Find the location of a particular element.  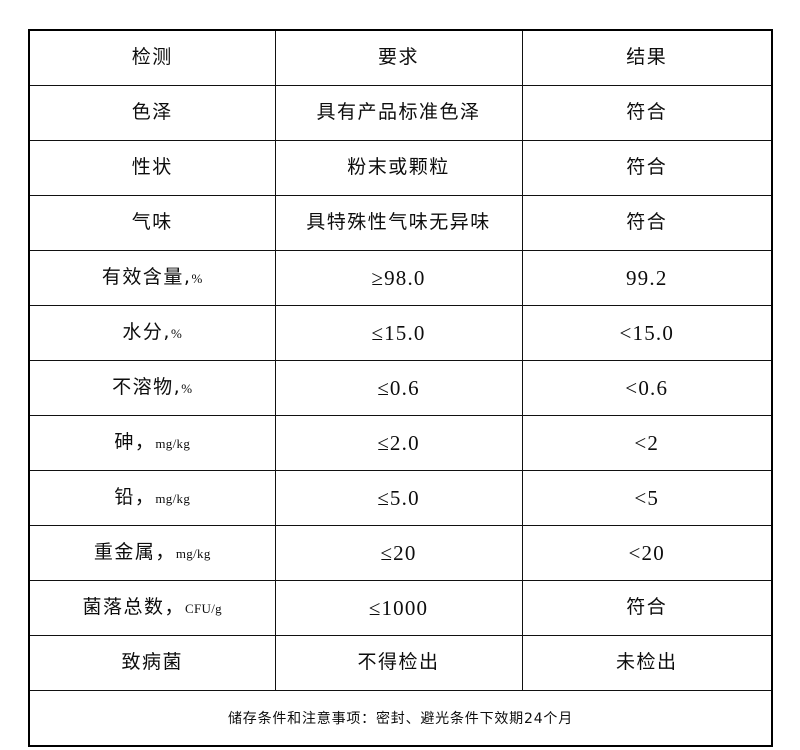

result-cell-label: <15.0 is located at coordinates (647, 332).